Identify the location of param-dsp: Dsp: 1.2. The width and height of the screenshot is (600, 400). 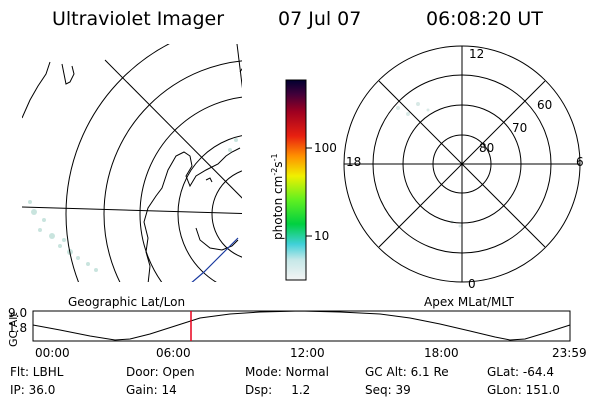
(278, 390).